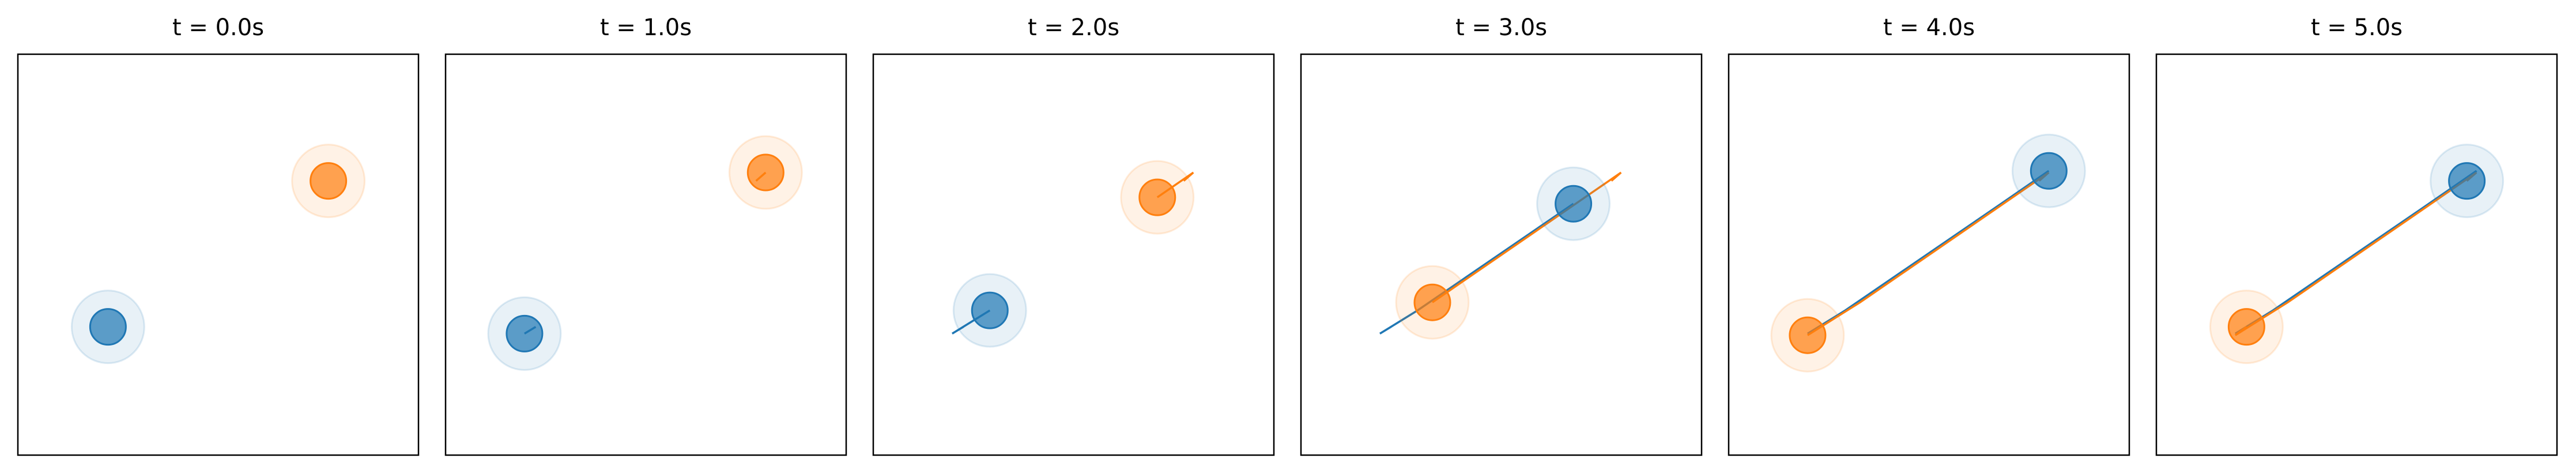  I want to click on panel: t = 4.0s, so click(1929, 235).